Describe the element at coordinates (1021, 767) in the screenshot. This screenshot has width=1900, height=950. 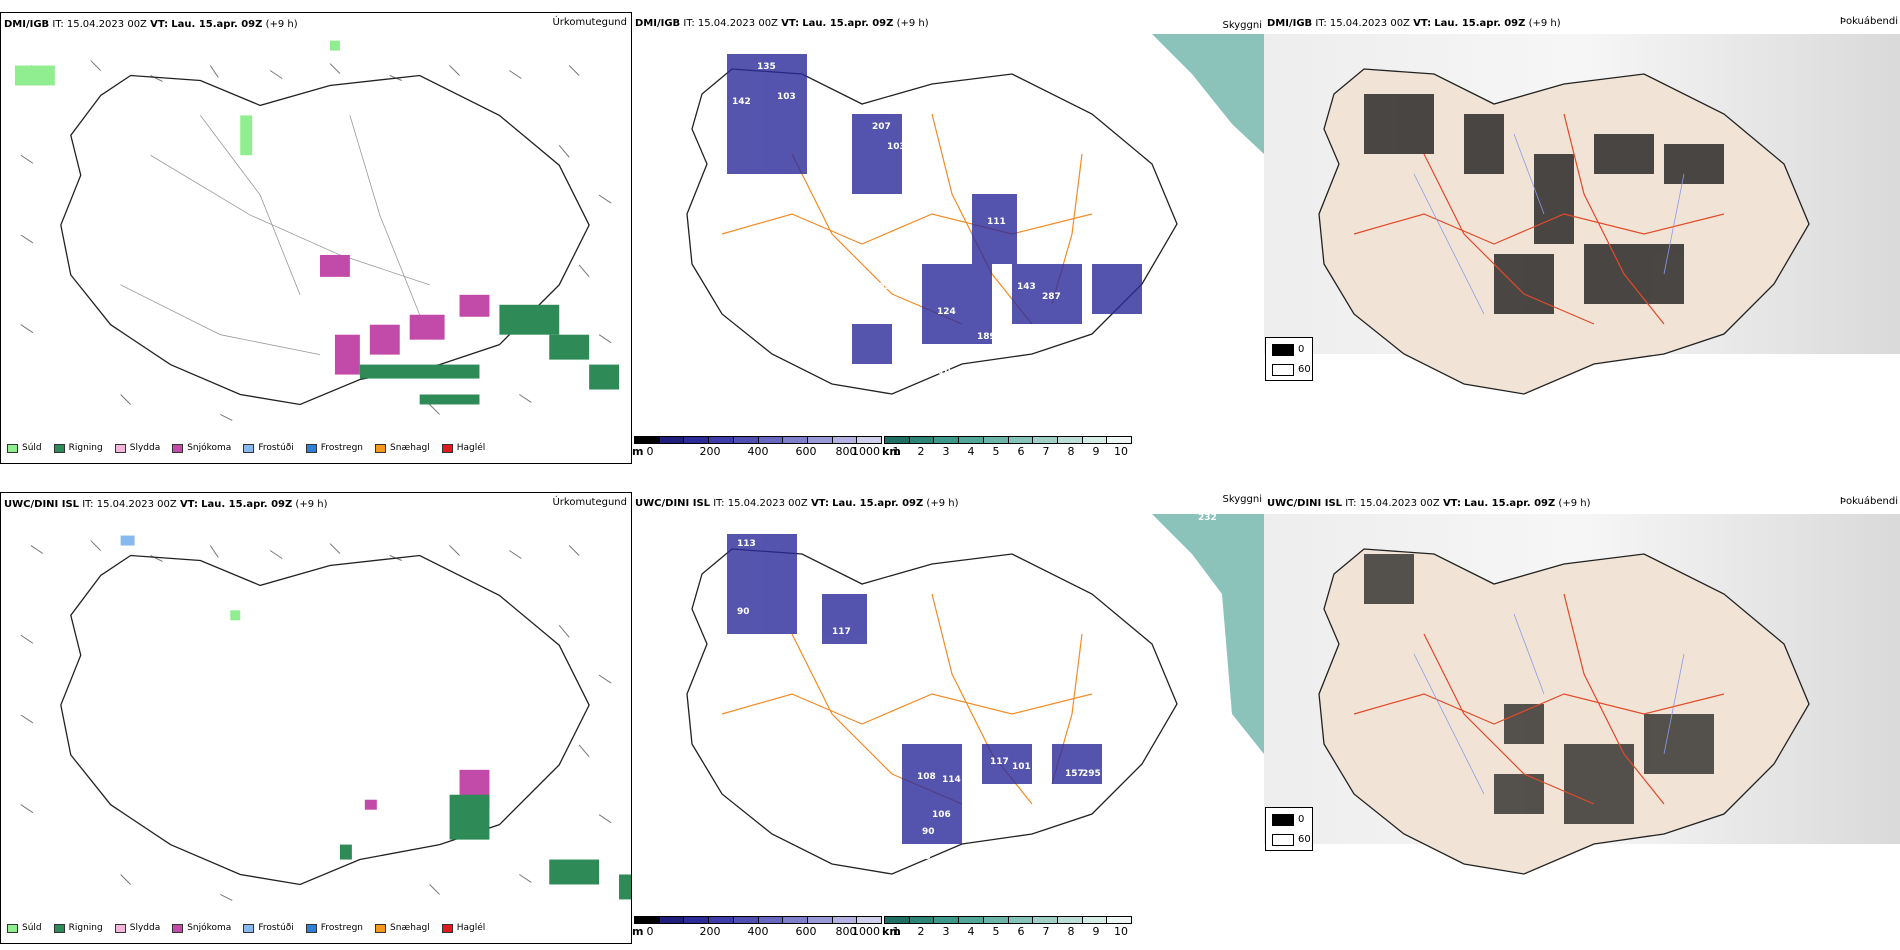
I see `map-label: 101` at that location.